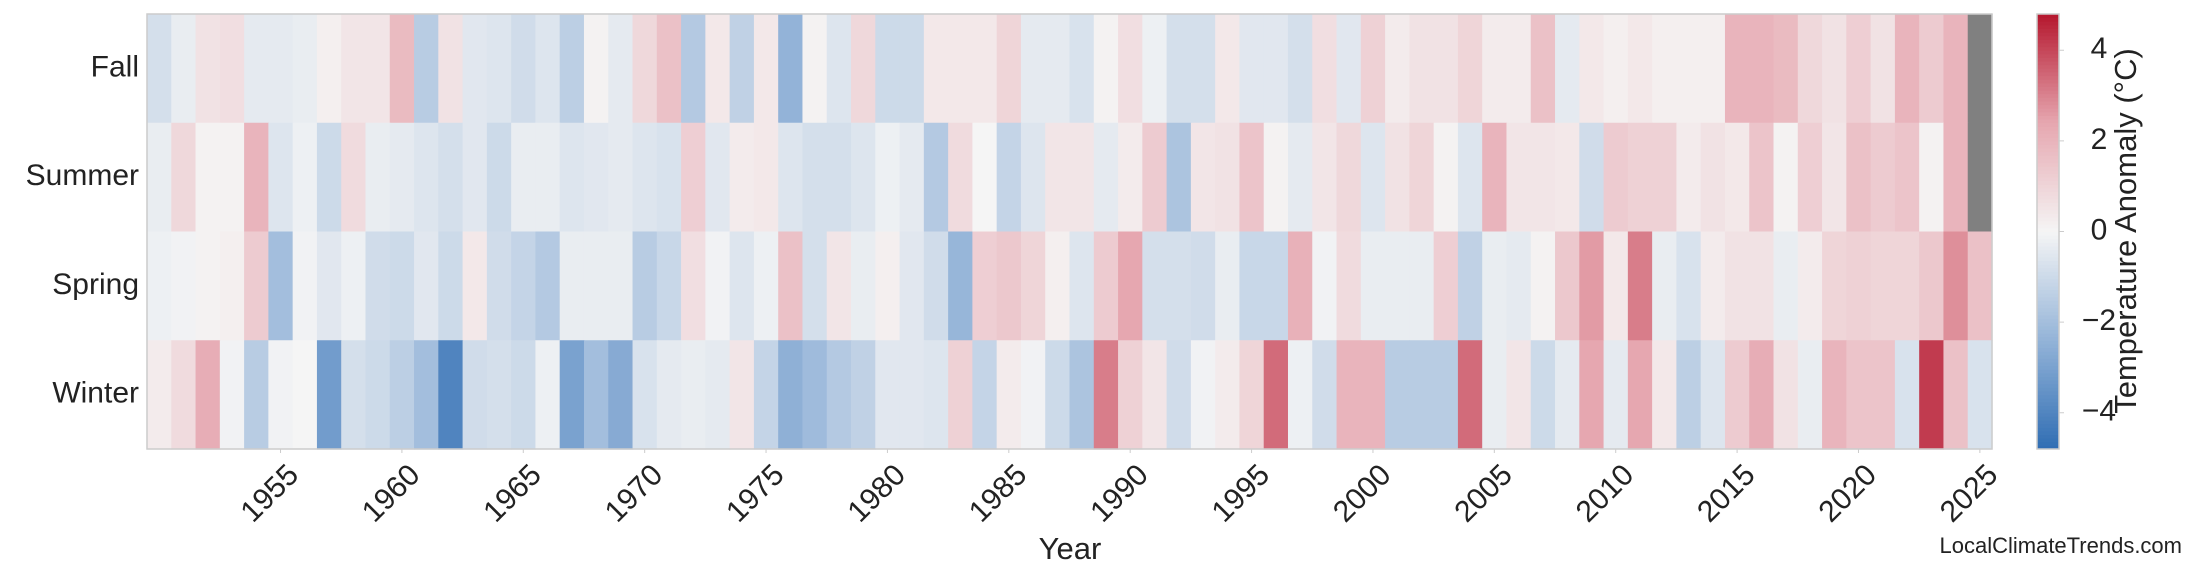  What do you see at coordinates (1070, 548) in the screenshot?
I see `x-axis-label: Year` at bounding box center [1070, 548].